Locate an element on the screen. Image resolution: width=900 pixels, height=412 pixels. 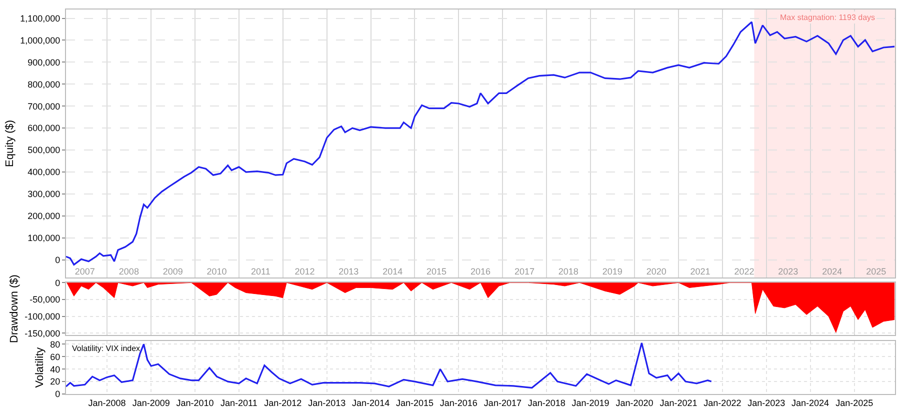
x-tick-label: 2021 is located at coordinates (700, 271).